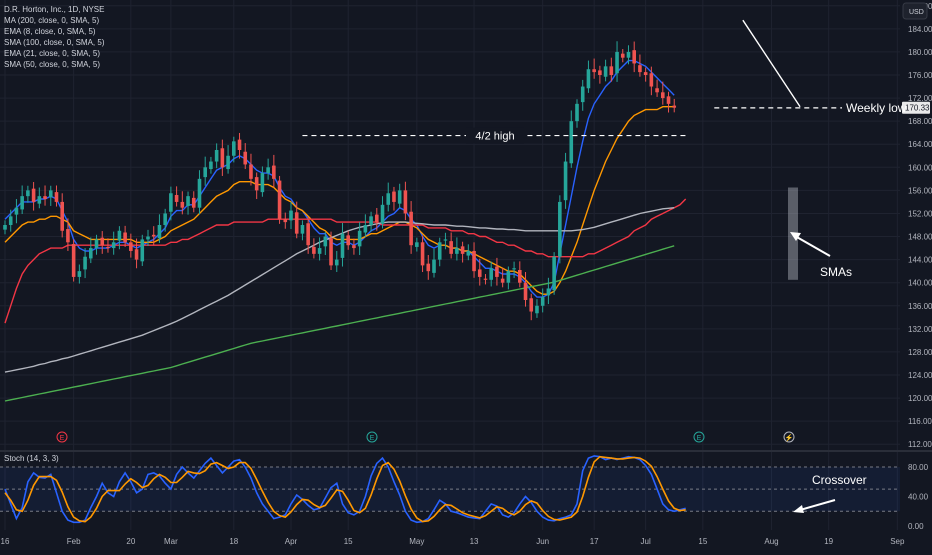 This screenshot has height=555, width=932. What do you see at coordinates (50, 31) in the screenshot?
I see `indicator-legend-item: EMA (8, close, 0, SMA, 5)` at bounding box center [50, 31].